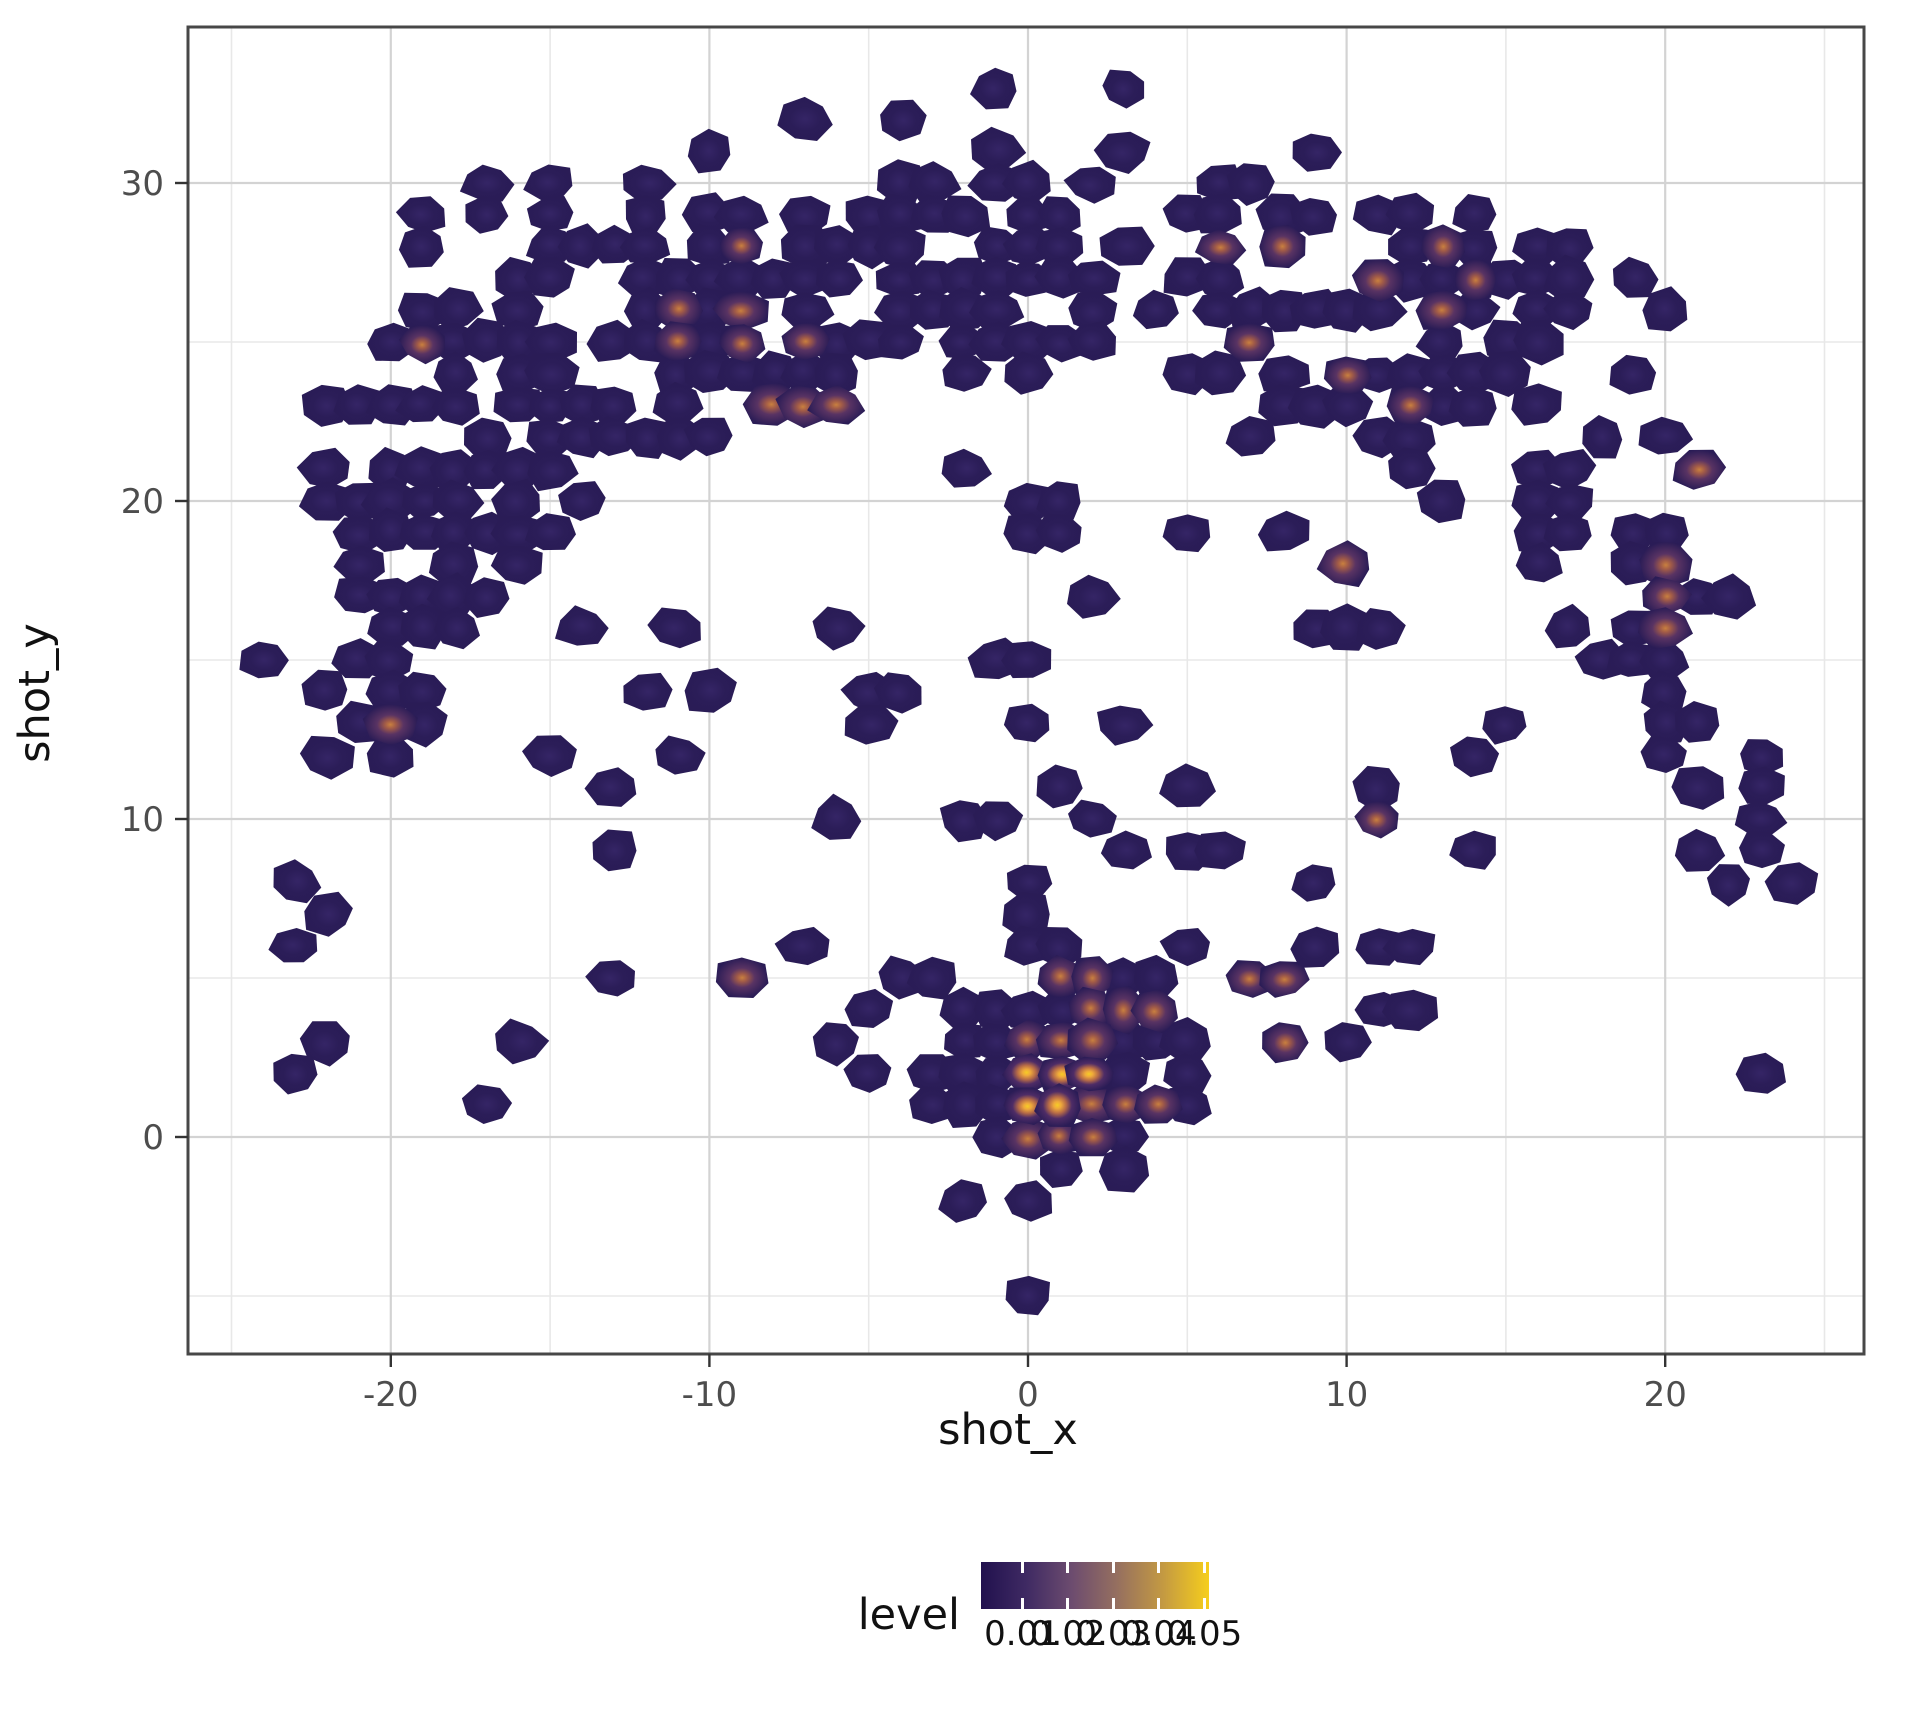 Image resolution: width=1920 pixels, height=1728 pixels. What do you see at coordinates (1346, 1395) in the screenshot?
I see `x-tick-label: 10` at bounding box center [1346, 1395].